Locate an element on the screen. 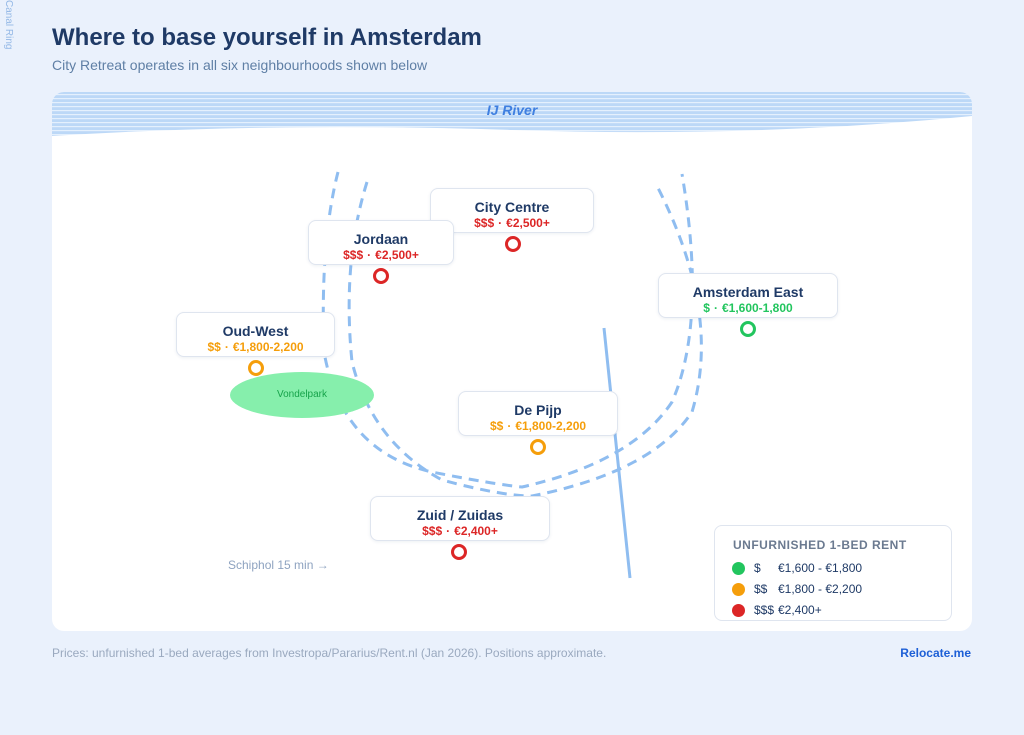  orange-dot-icon is located at coordinates (738, 589).